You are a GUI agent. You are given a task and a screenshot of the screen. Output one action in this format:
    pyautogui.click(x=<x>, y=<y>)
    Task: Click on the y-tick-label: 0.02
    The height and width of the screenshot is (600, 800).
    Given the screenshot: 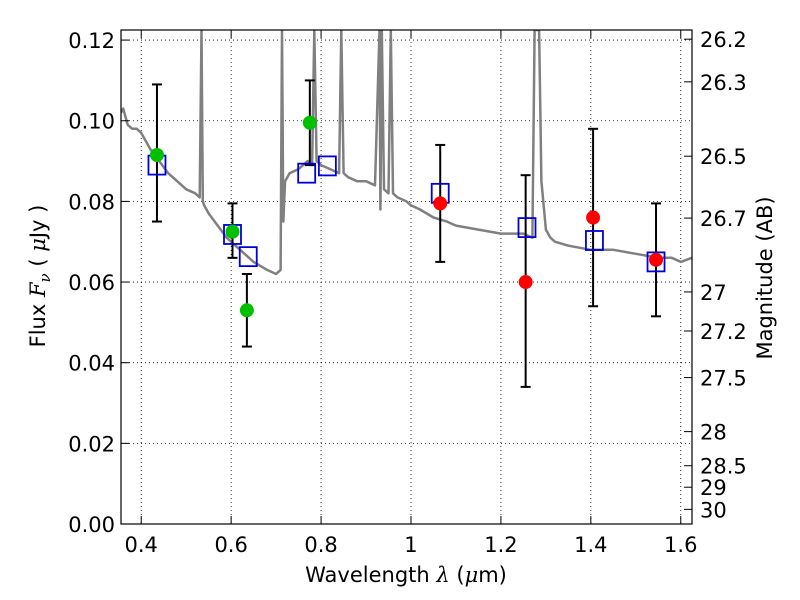 What is the action you would take?
    pyautogui.click(x=91, y=444)
    